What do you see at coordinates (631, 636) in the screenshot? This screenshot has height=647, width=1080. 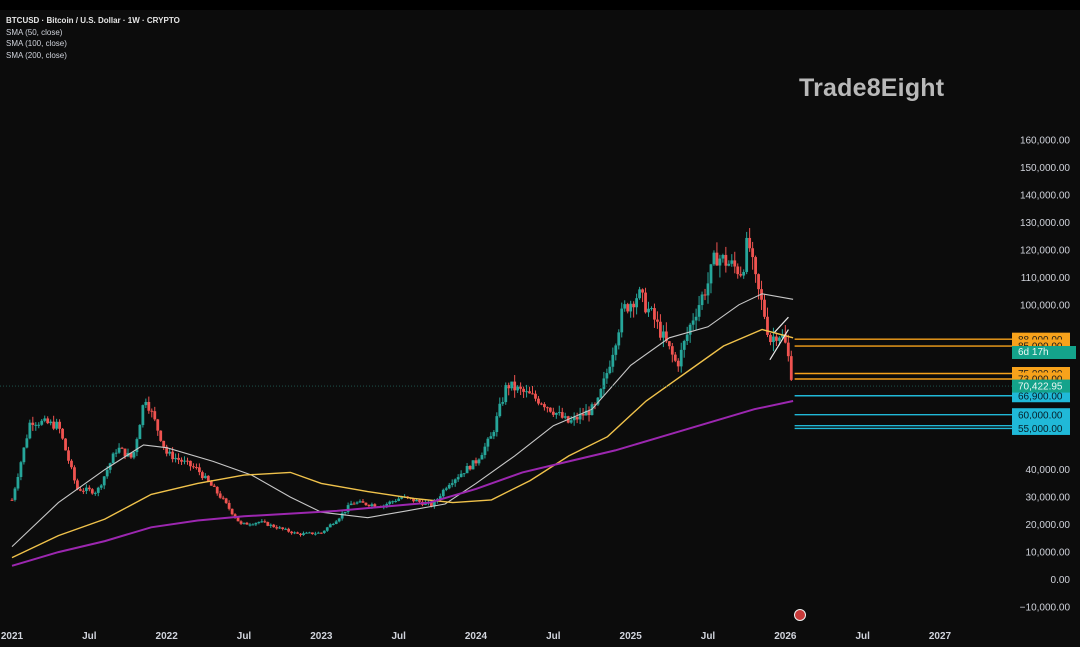 I see `x-tick-label: 2025` at bounding box center [631, 636].